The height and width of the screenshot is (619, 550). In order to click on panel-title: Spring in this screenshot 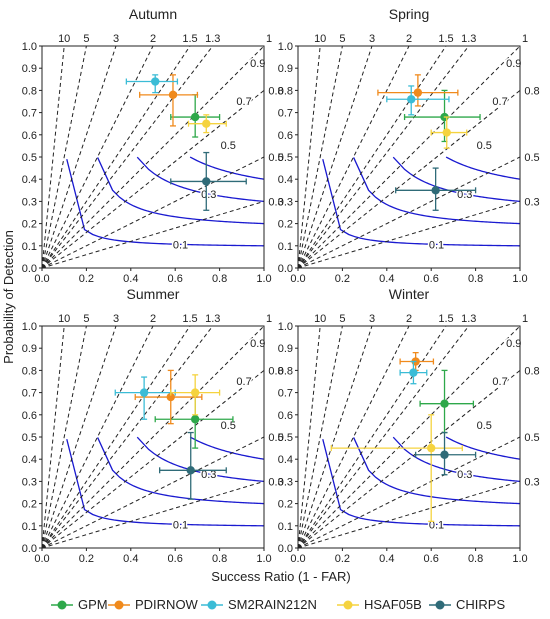, I will do `click(409, 14)`.